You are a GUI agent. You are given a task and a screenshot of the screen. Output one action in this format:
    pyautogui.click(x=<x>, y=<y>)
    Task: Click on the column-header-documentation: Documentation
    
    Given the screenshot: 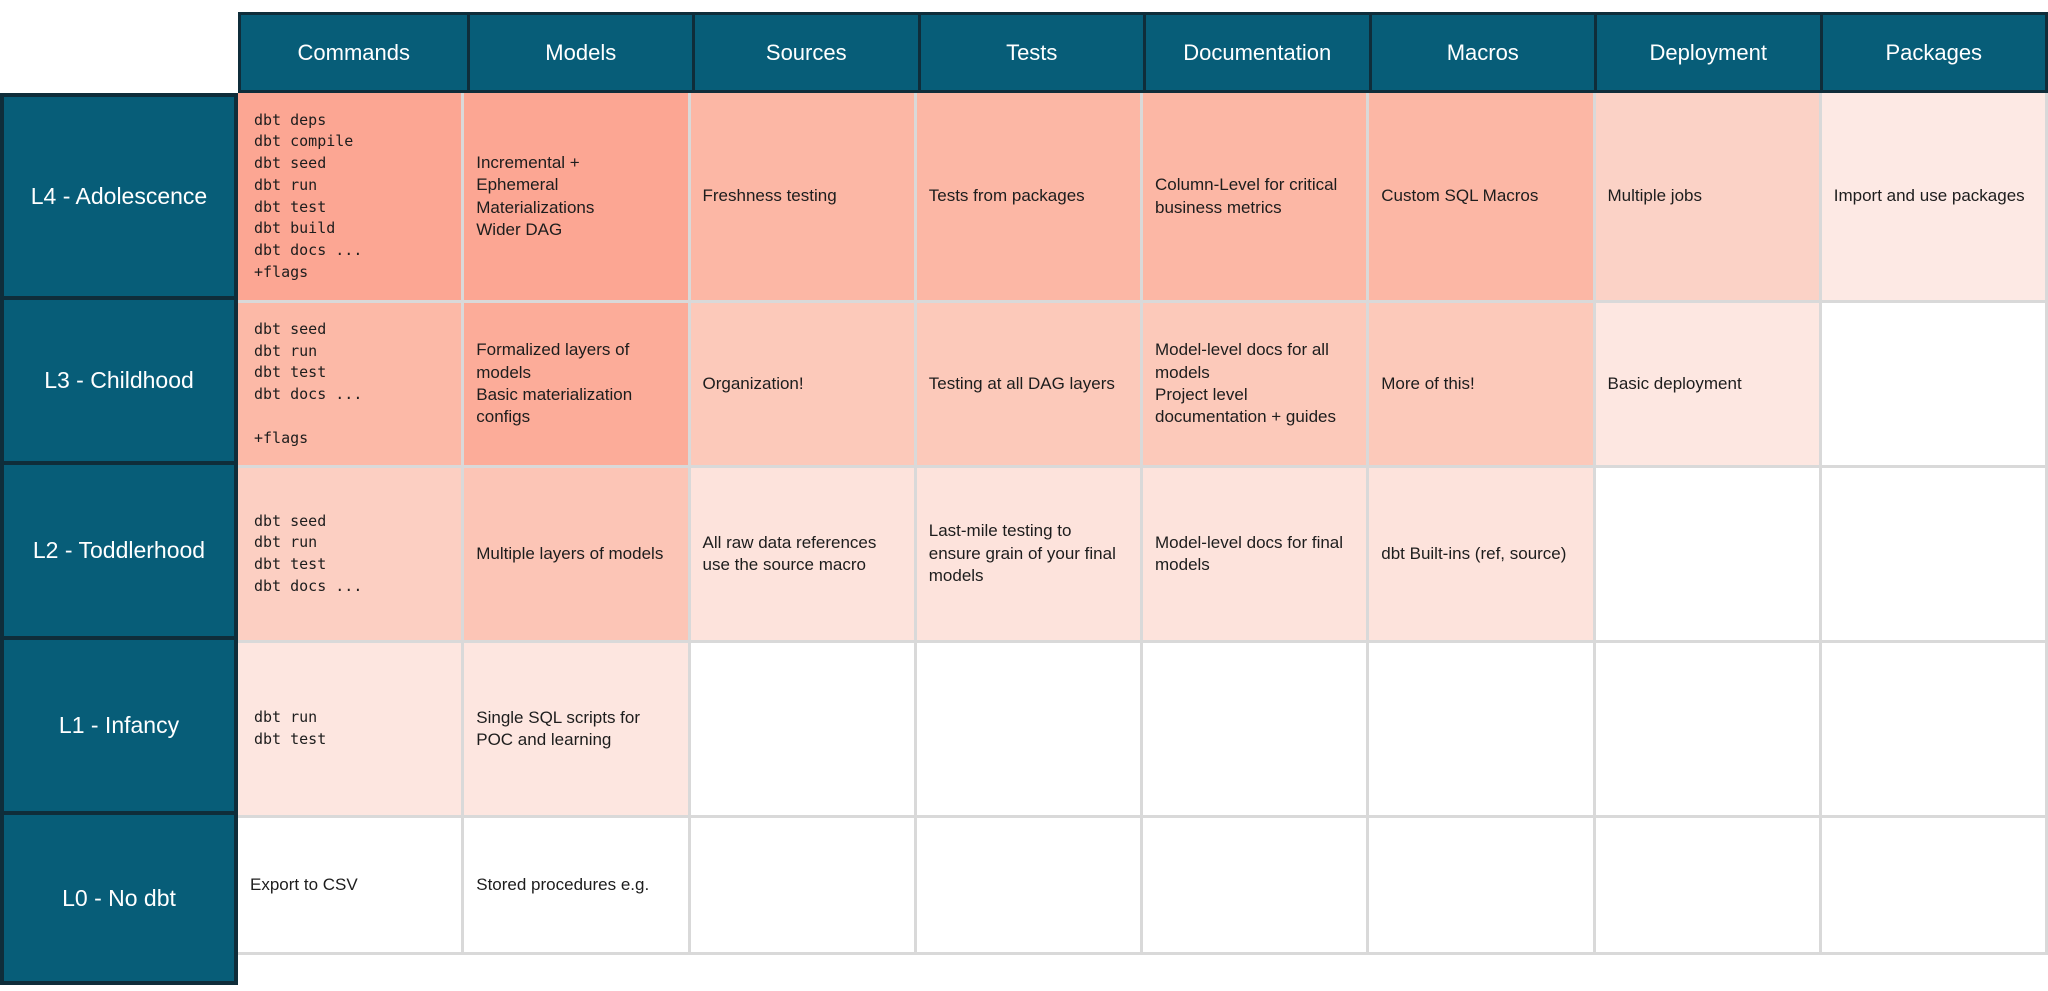 What is the action you would take?
    pyautogui.click(x=1256, y=52)
    